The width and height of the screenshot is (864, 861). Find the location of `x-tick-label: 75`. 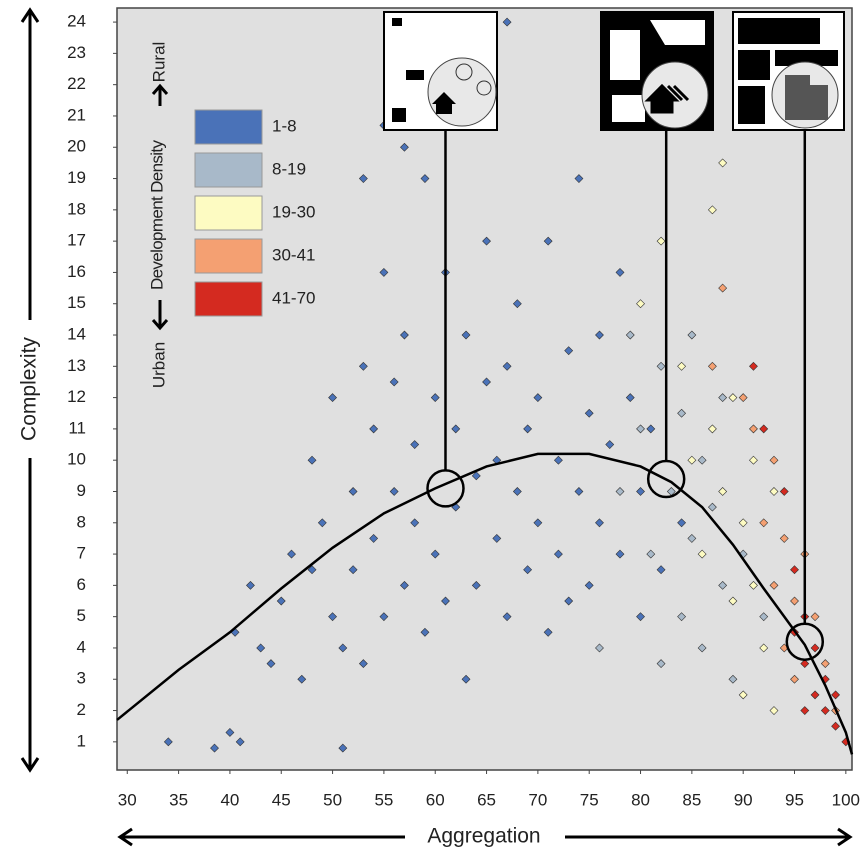

x-tick-label: 75 is located at coordinates (589, 799).